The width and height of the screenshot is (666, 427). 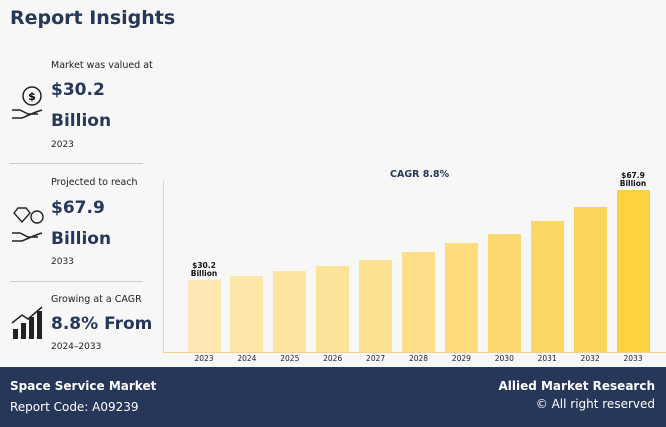 I want to click on rights: © All right reserved, so click(x=595, y=404).